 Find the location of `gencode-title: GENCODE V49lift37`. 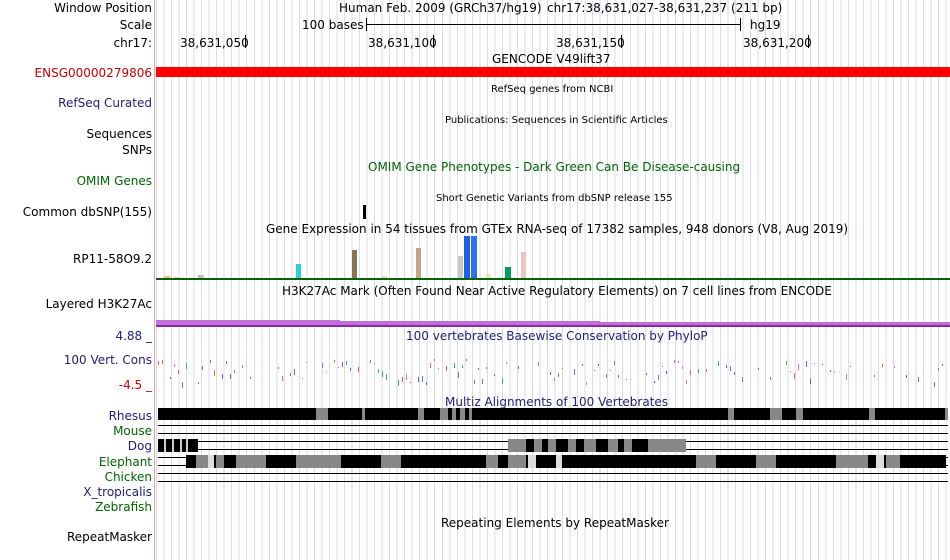

gencode-title: GENCODE V49lift37 is located at coordinates (551, 59).